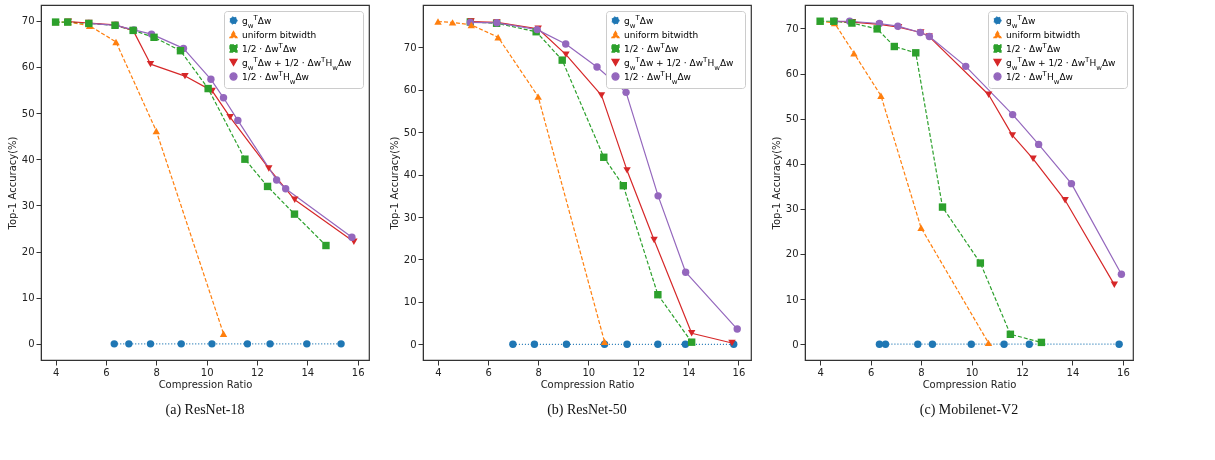  Describe the element at coordinates (205, 410) in the screenshot. I see `text: (a) ResNet-18` at that location.